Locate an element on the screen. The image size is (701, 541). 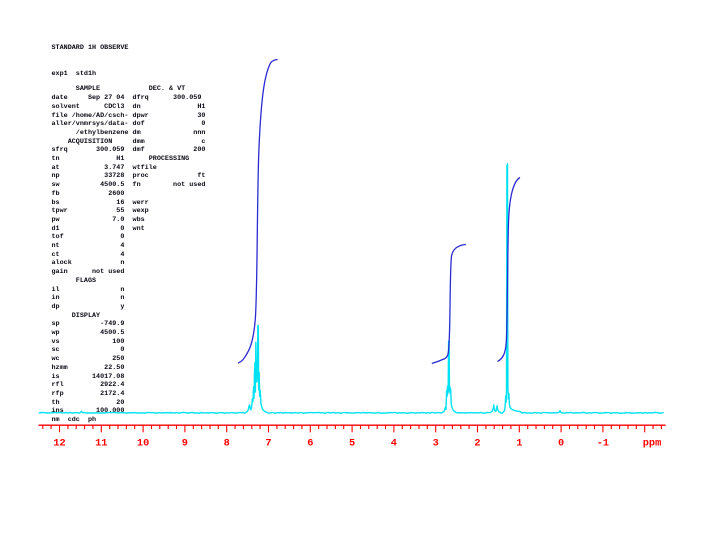
svg-text: 8 is located at coordinates (227, 443).